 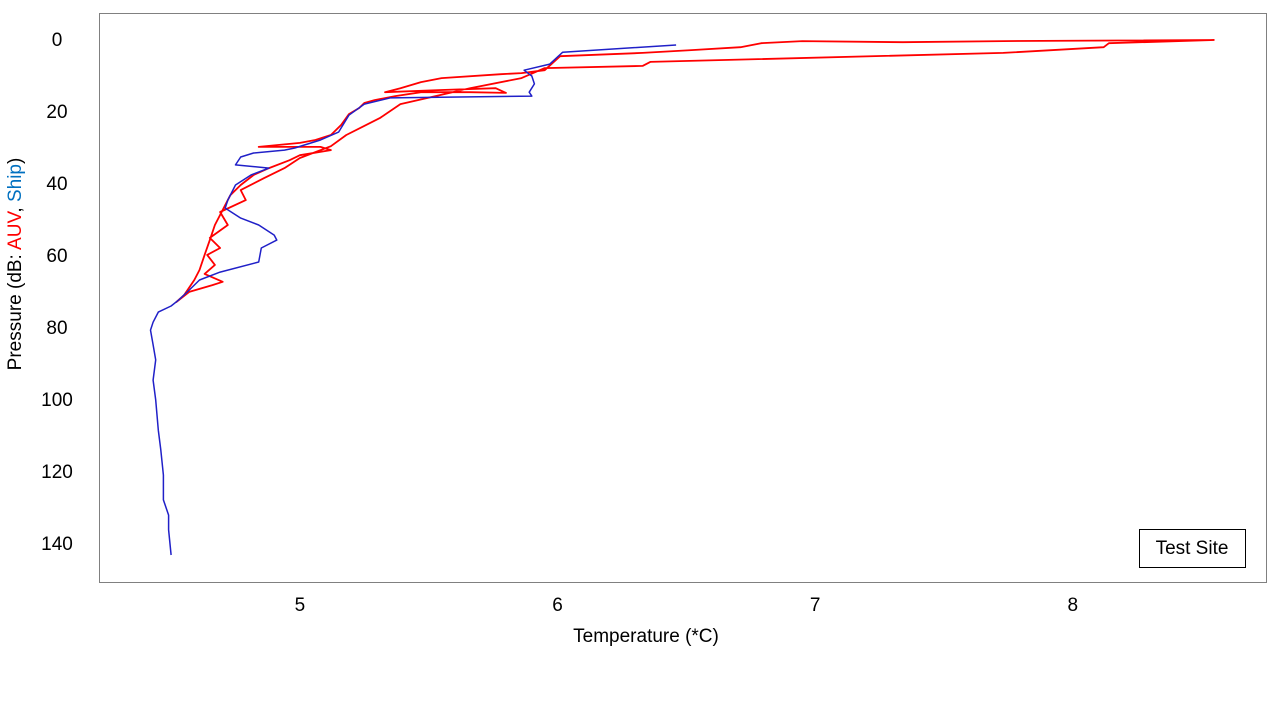 I want to click on y-label-part: ,, so click(x=15, y=207).